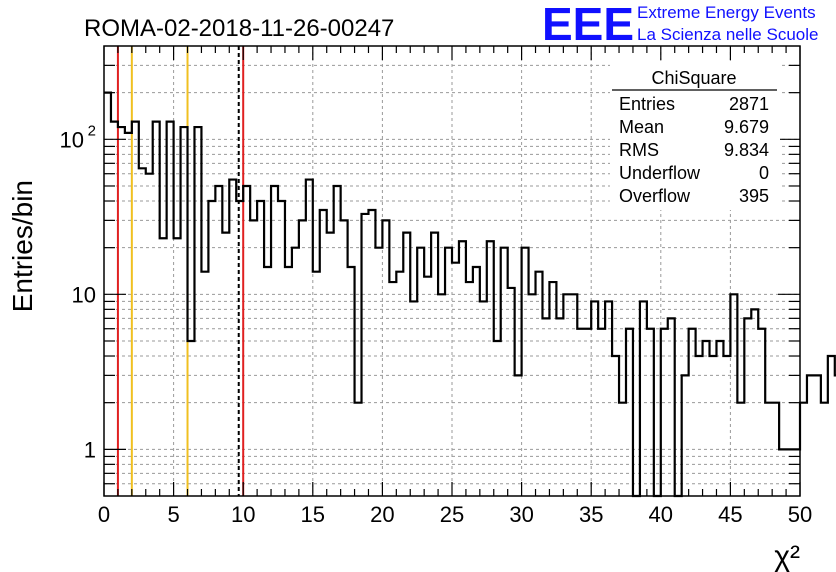  What do you see at coordinates (661, 514) in the screenshot?
I see `x-tick-label: 40` at bounding box center [661, 514].